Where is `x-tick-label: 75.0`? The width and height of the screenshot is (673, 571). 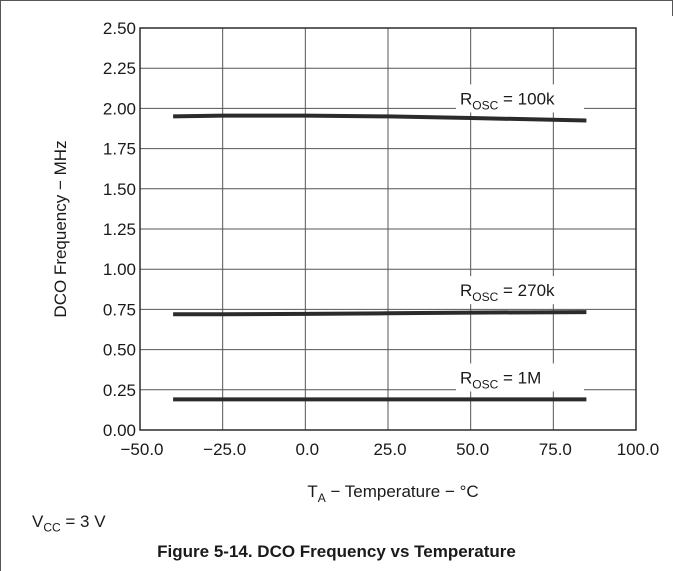
x-tick-label: 75.0 is located at coordinates (555, 449).